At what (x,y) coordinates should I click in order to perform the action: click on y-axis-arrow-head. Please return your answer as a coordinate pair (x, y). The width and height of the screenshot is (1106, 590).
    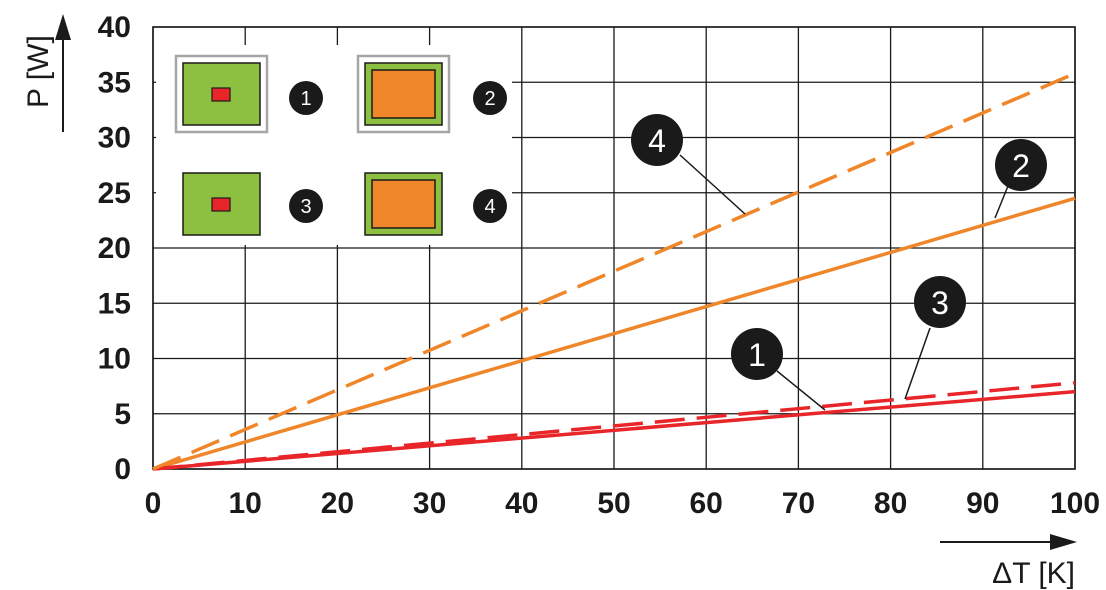
    Looking at the image, I should click on (63, 27).